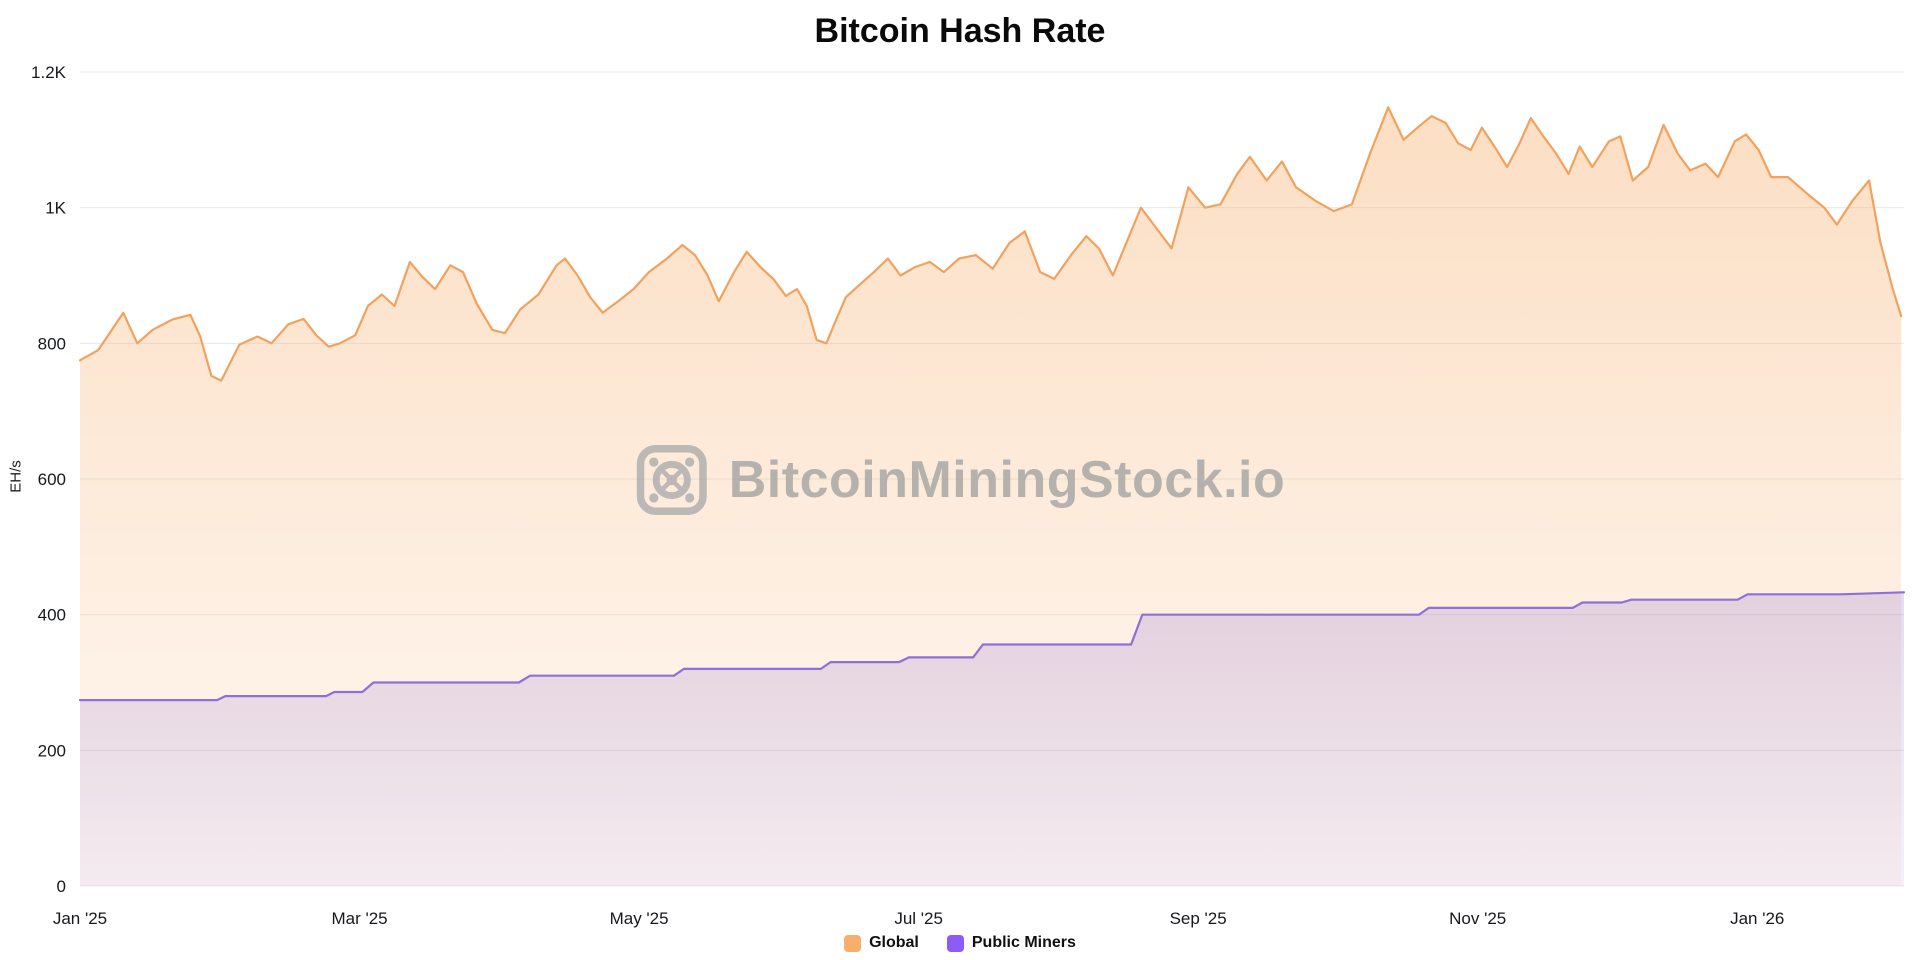  What do you see at coordinates (639, 918) in the screenshot?
I see `svg-text: May '25` at bounding box center [639, 918].